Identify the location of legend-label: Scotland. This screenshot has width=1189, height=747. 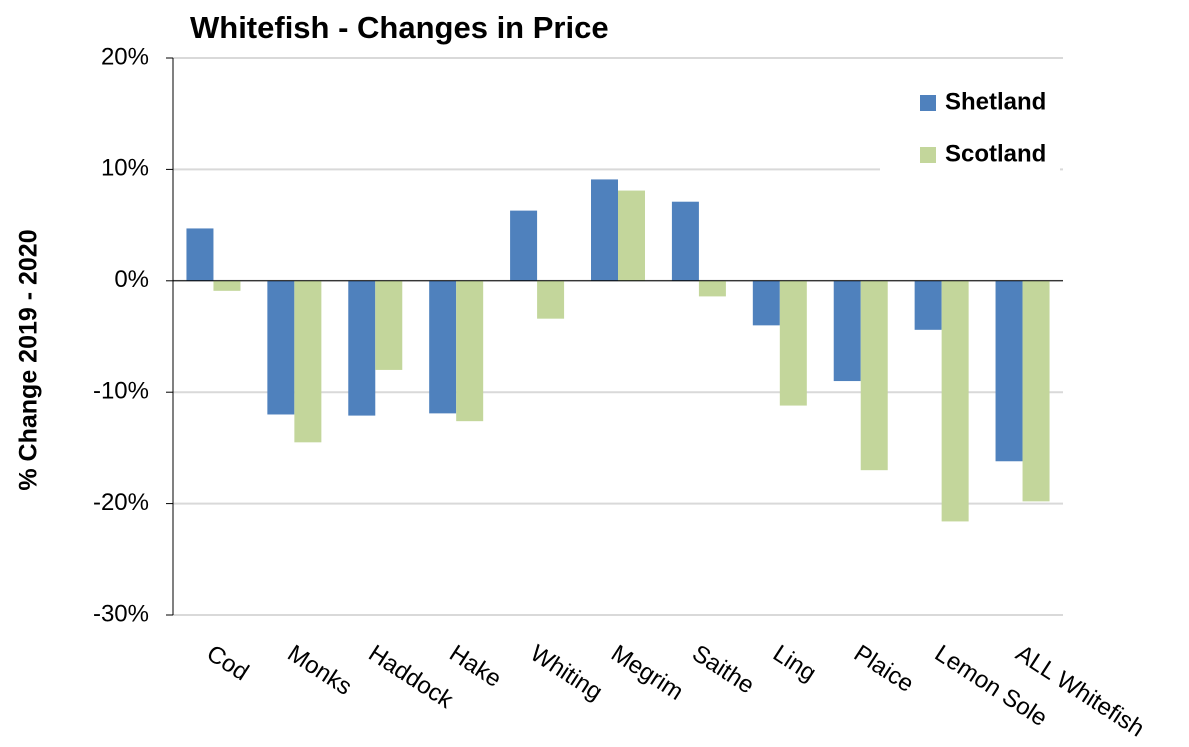
(995, 153).